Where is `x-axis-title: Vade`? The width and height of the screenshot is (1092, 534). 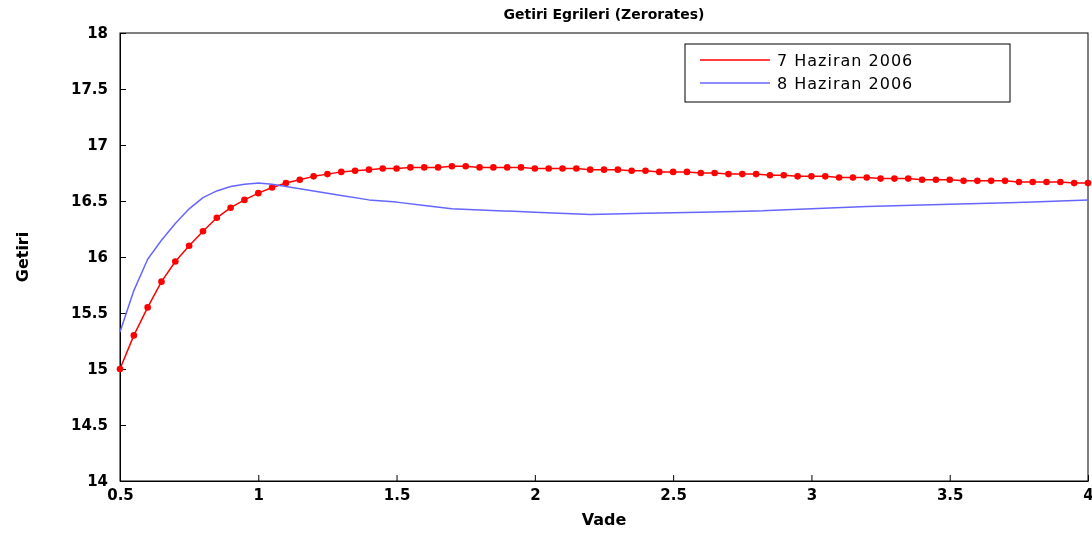
x-axis-title: Vade is located at coordinates (604, 519).